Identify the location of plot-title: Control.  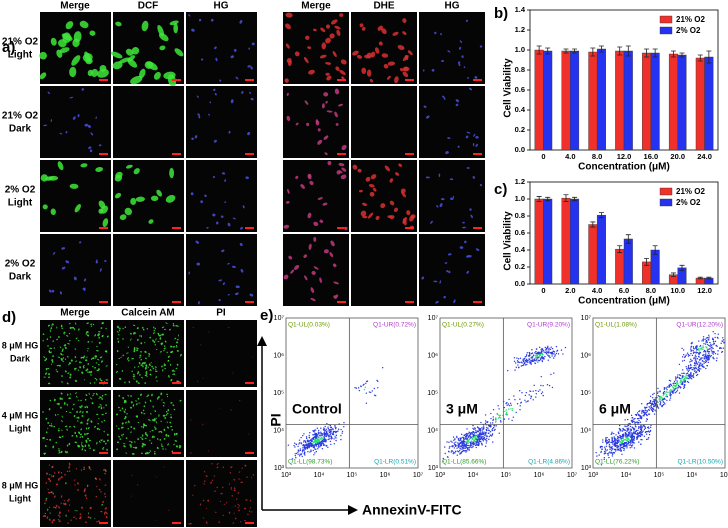
(317, 409).